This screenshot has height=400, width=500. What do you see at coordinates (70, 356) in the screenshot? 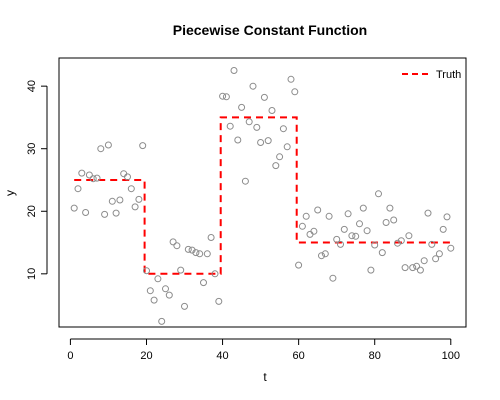
I see `x-tick-label: 0` at bounding box center [70, 356].